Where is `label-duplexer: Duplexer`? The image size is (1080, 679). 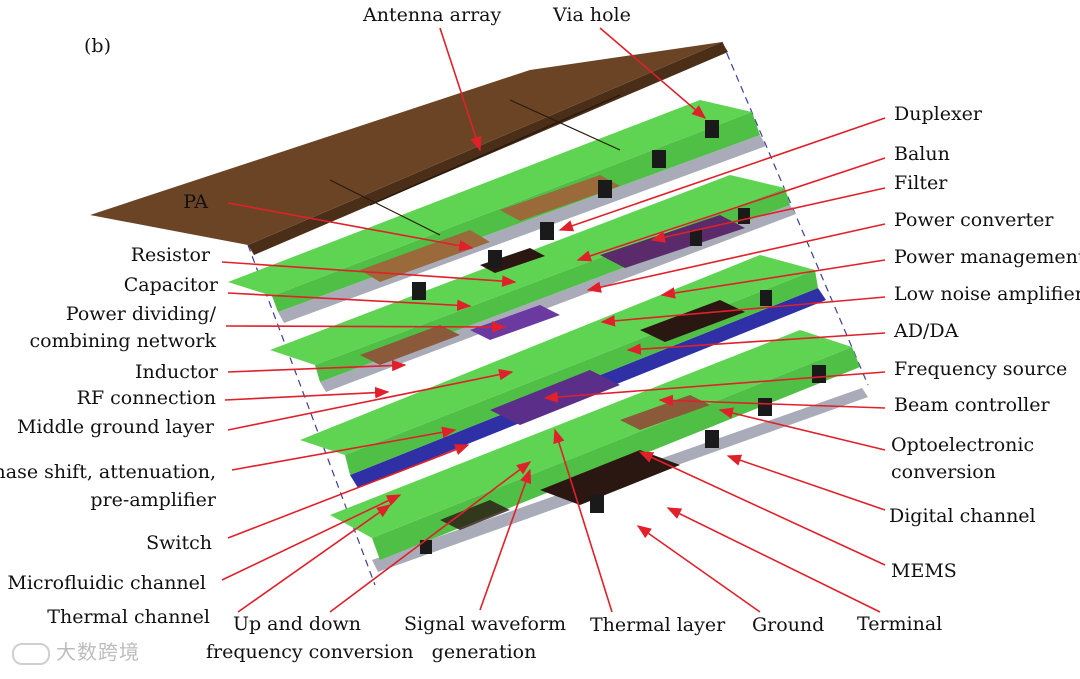
label-duplexer: Duplexer is located at coordinates (938, 114).